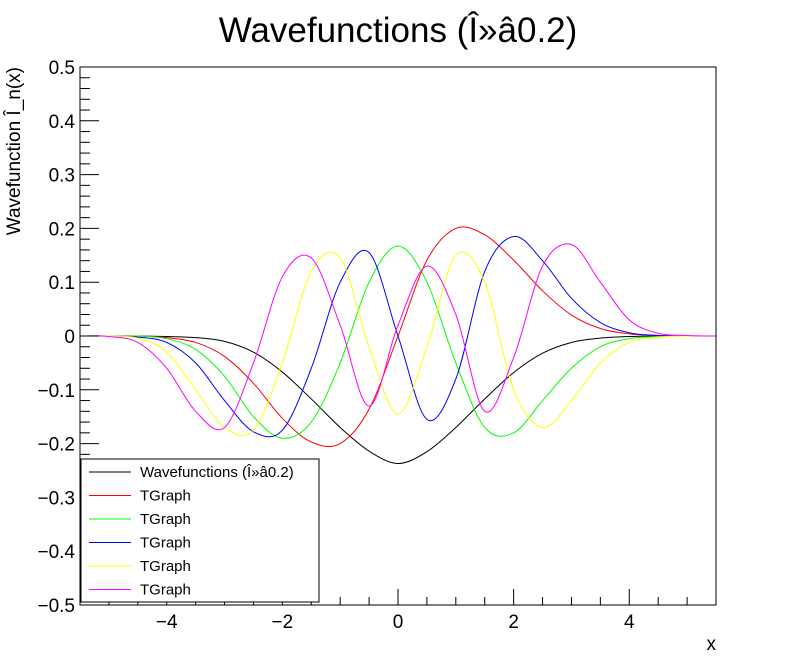 The image size is (796, 672). I want to click on x-tick-label: 4, so click(629, 622).